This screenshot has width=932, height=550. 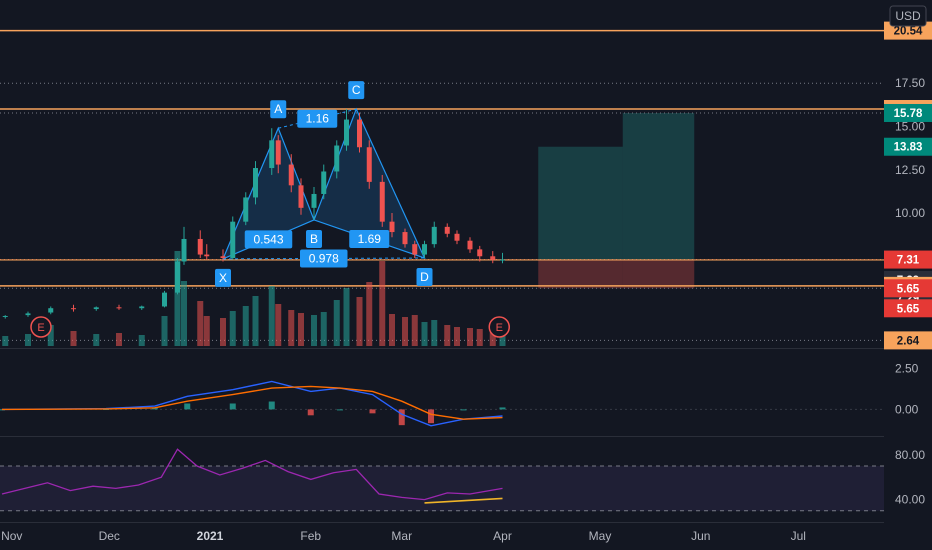 I want to click on pattern-ratio-line, so click(x=317, y=118).